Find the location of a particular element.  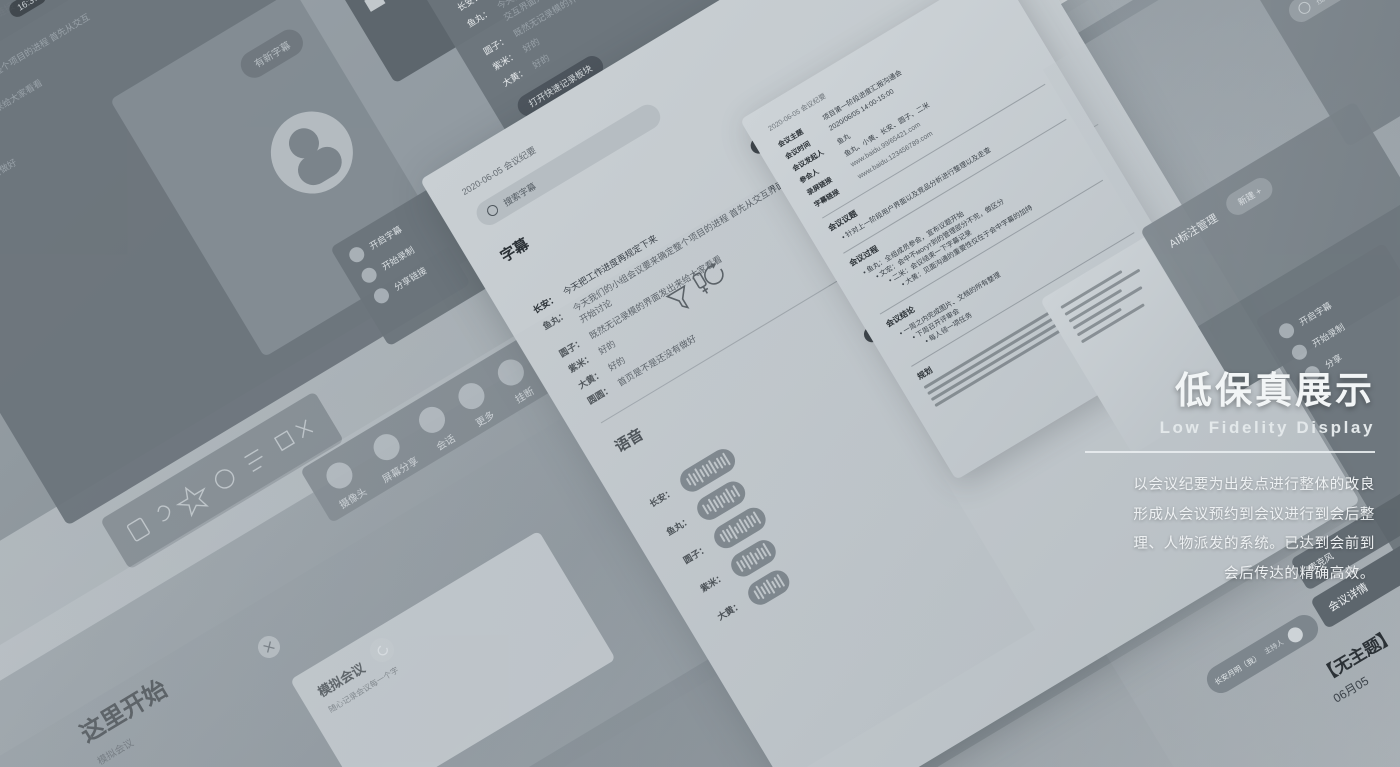

member-chip: 长安月明（我） 主持人 is located at coordinates (1262, 654).